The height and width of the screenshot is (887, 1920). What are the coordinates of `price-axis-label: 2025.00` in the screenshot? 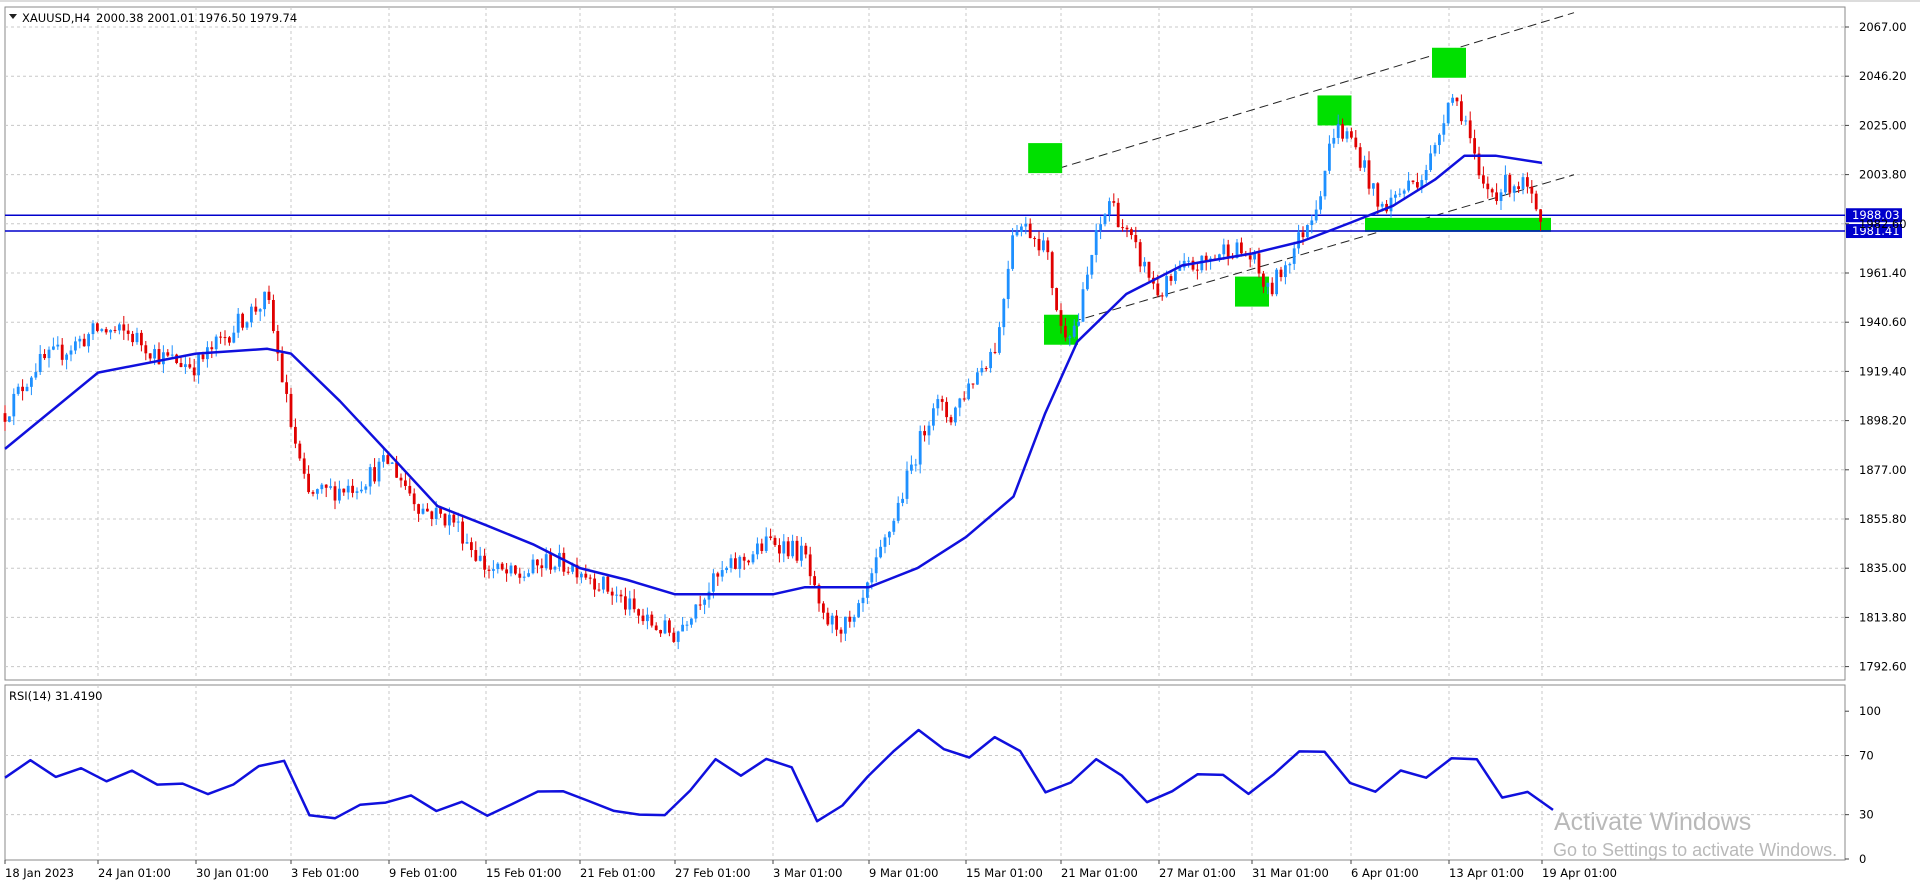 It's located at (1883, 125).